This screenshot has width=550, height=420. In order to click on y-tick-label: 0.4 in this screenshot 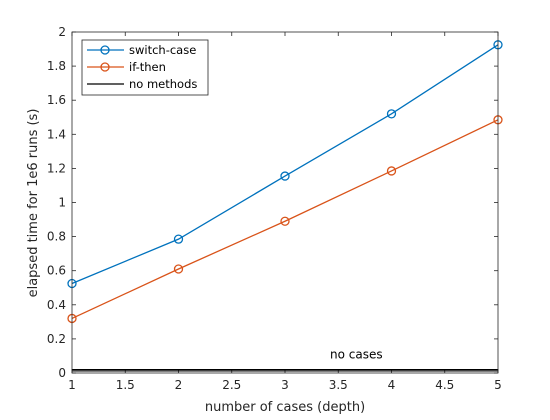, I will do `click(56, 305)`.